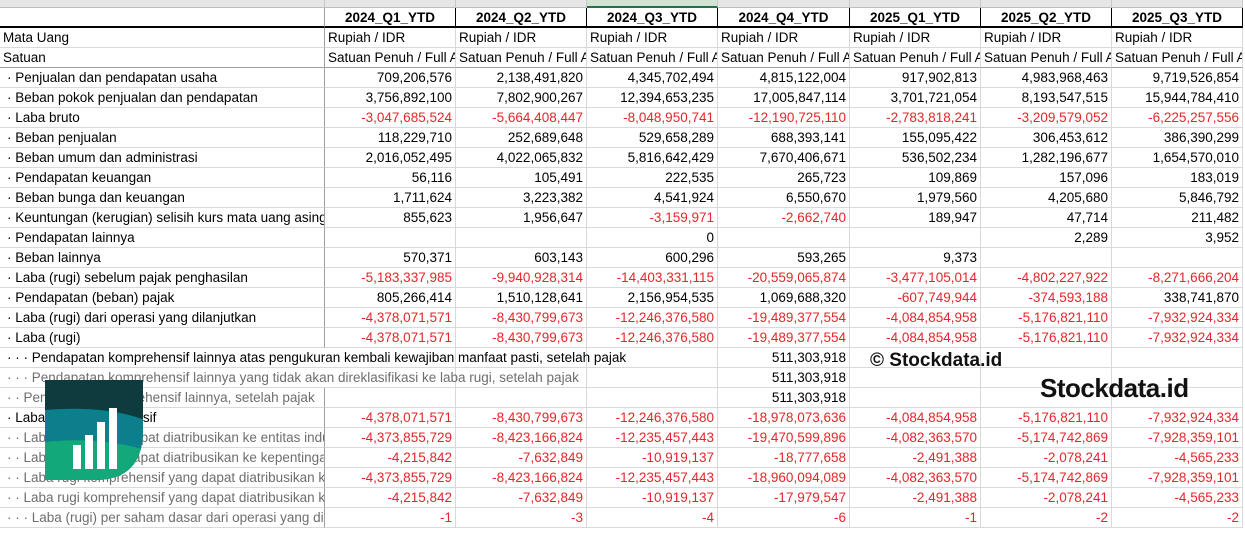 The image size is (1245, 533). What do you see at coordinates (390, 198) in the screenshot?
I see `value-cell: 1,711,624` at bounding box center [390, 198].